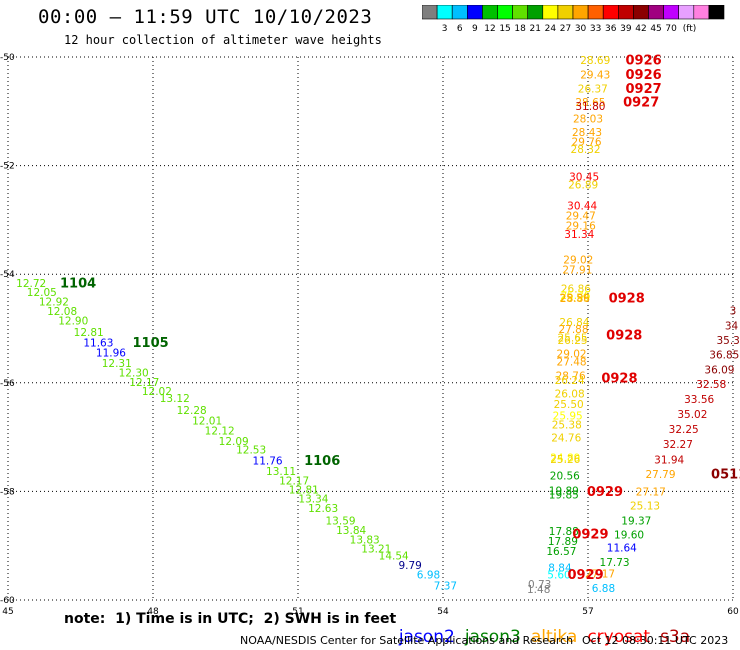  Describe the element at coordinates (313, 500) in the screenshot. I see `wave-height-point: 13.34` at that location.